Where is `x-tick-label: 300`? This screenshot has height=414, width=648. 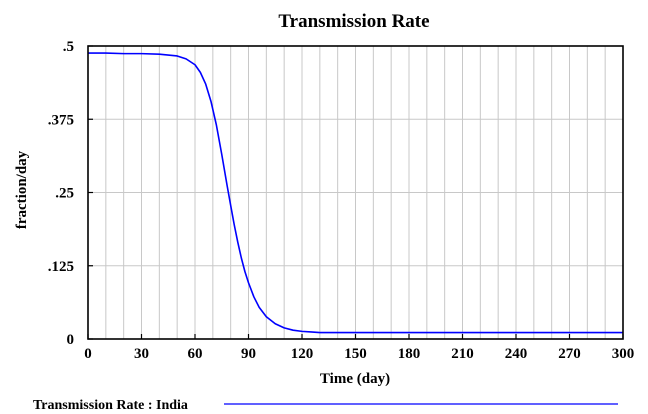 x-tick-label: 300 is located at coordinates (623, 354).